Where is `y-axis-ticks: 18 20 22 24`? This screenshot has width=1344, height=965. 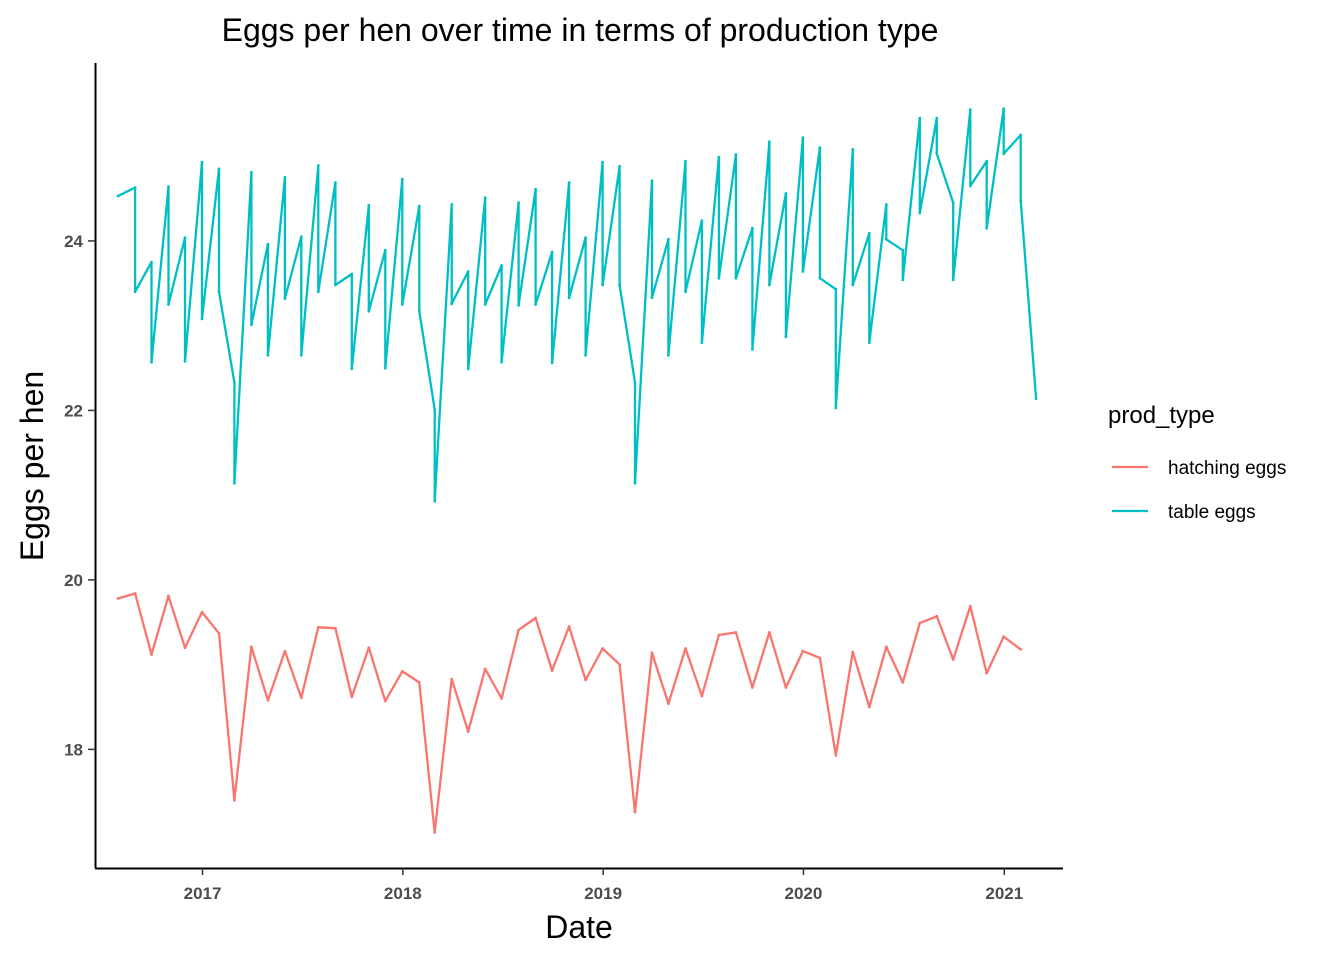 y-axis-ticks: 18 20 22 24 is located at coordinates (79, 495).